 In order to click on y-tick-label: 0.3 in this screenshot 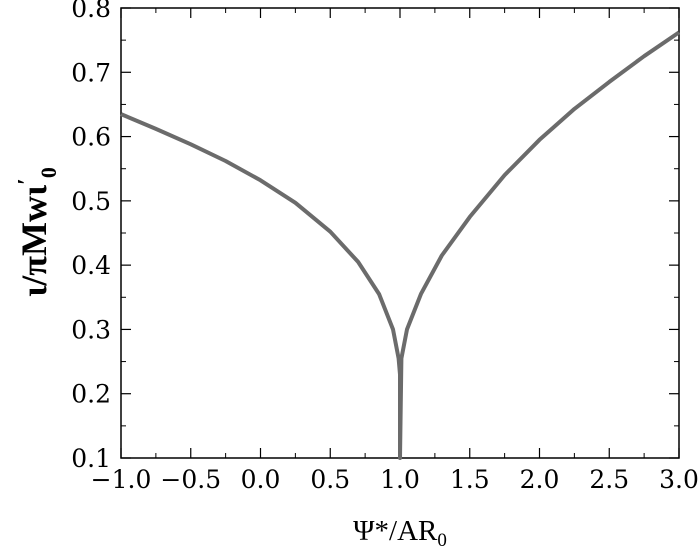, I will do `click(91, 329)`.